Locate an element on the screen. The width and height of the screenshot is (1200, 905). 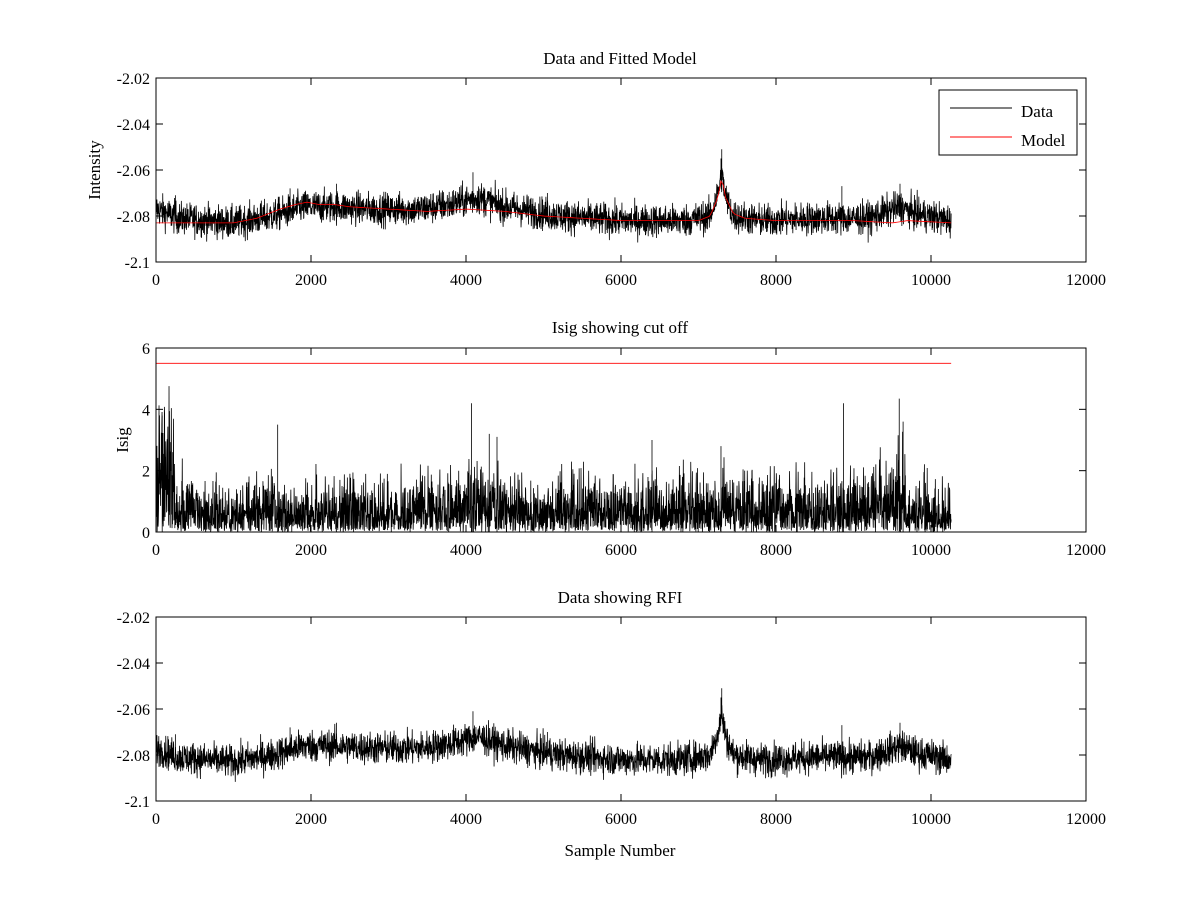
legend: Data Model is located at coordinates (1008, 122).